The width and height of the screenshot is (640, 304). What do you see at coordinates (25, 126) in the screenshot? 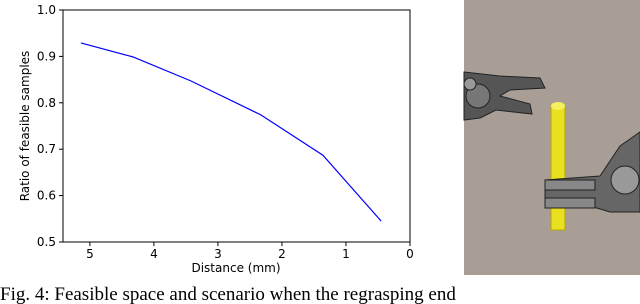
I see `y-axis-label: Ratio of feasible samples` at bounding box center [25, 126].